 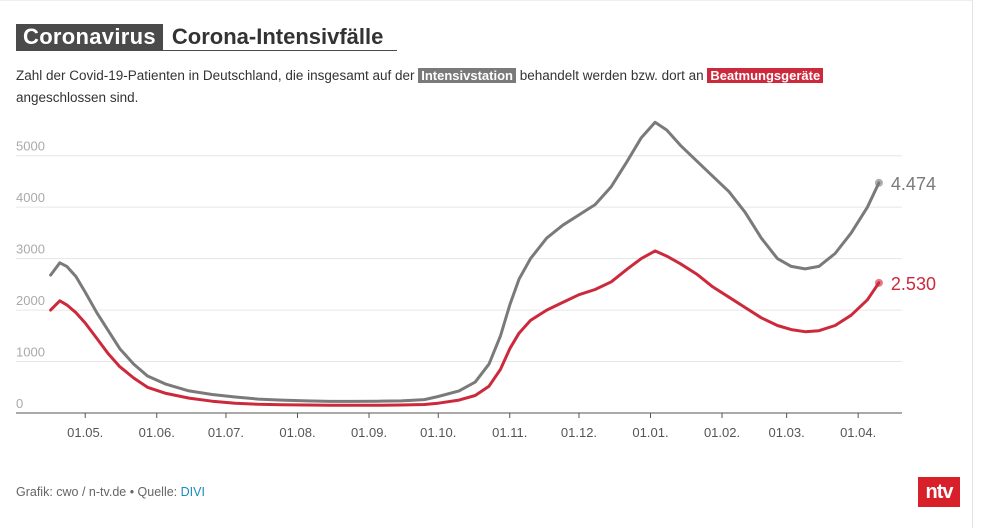 I want to click on legend-intensivstation: Intensivstation, so click(x=467, y=75).